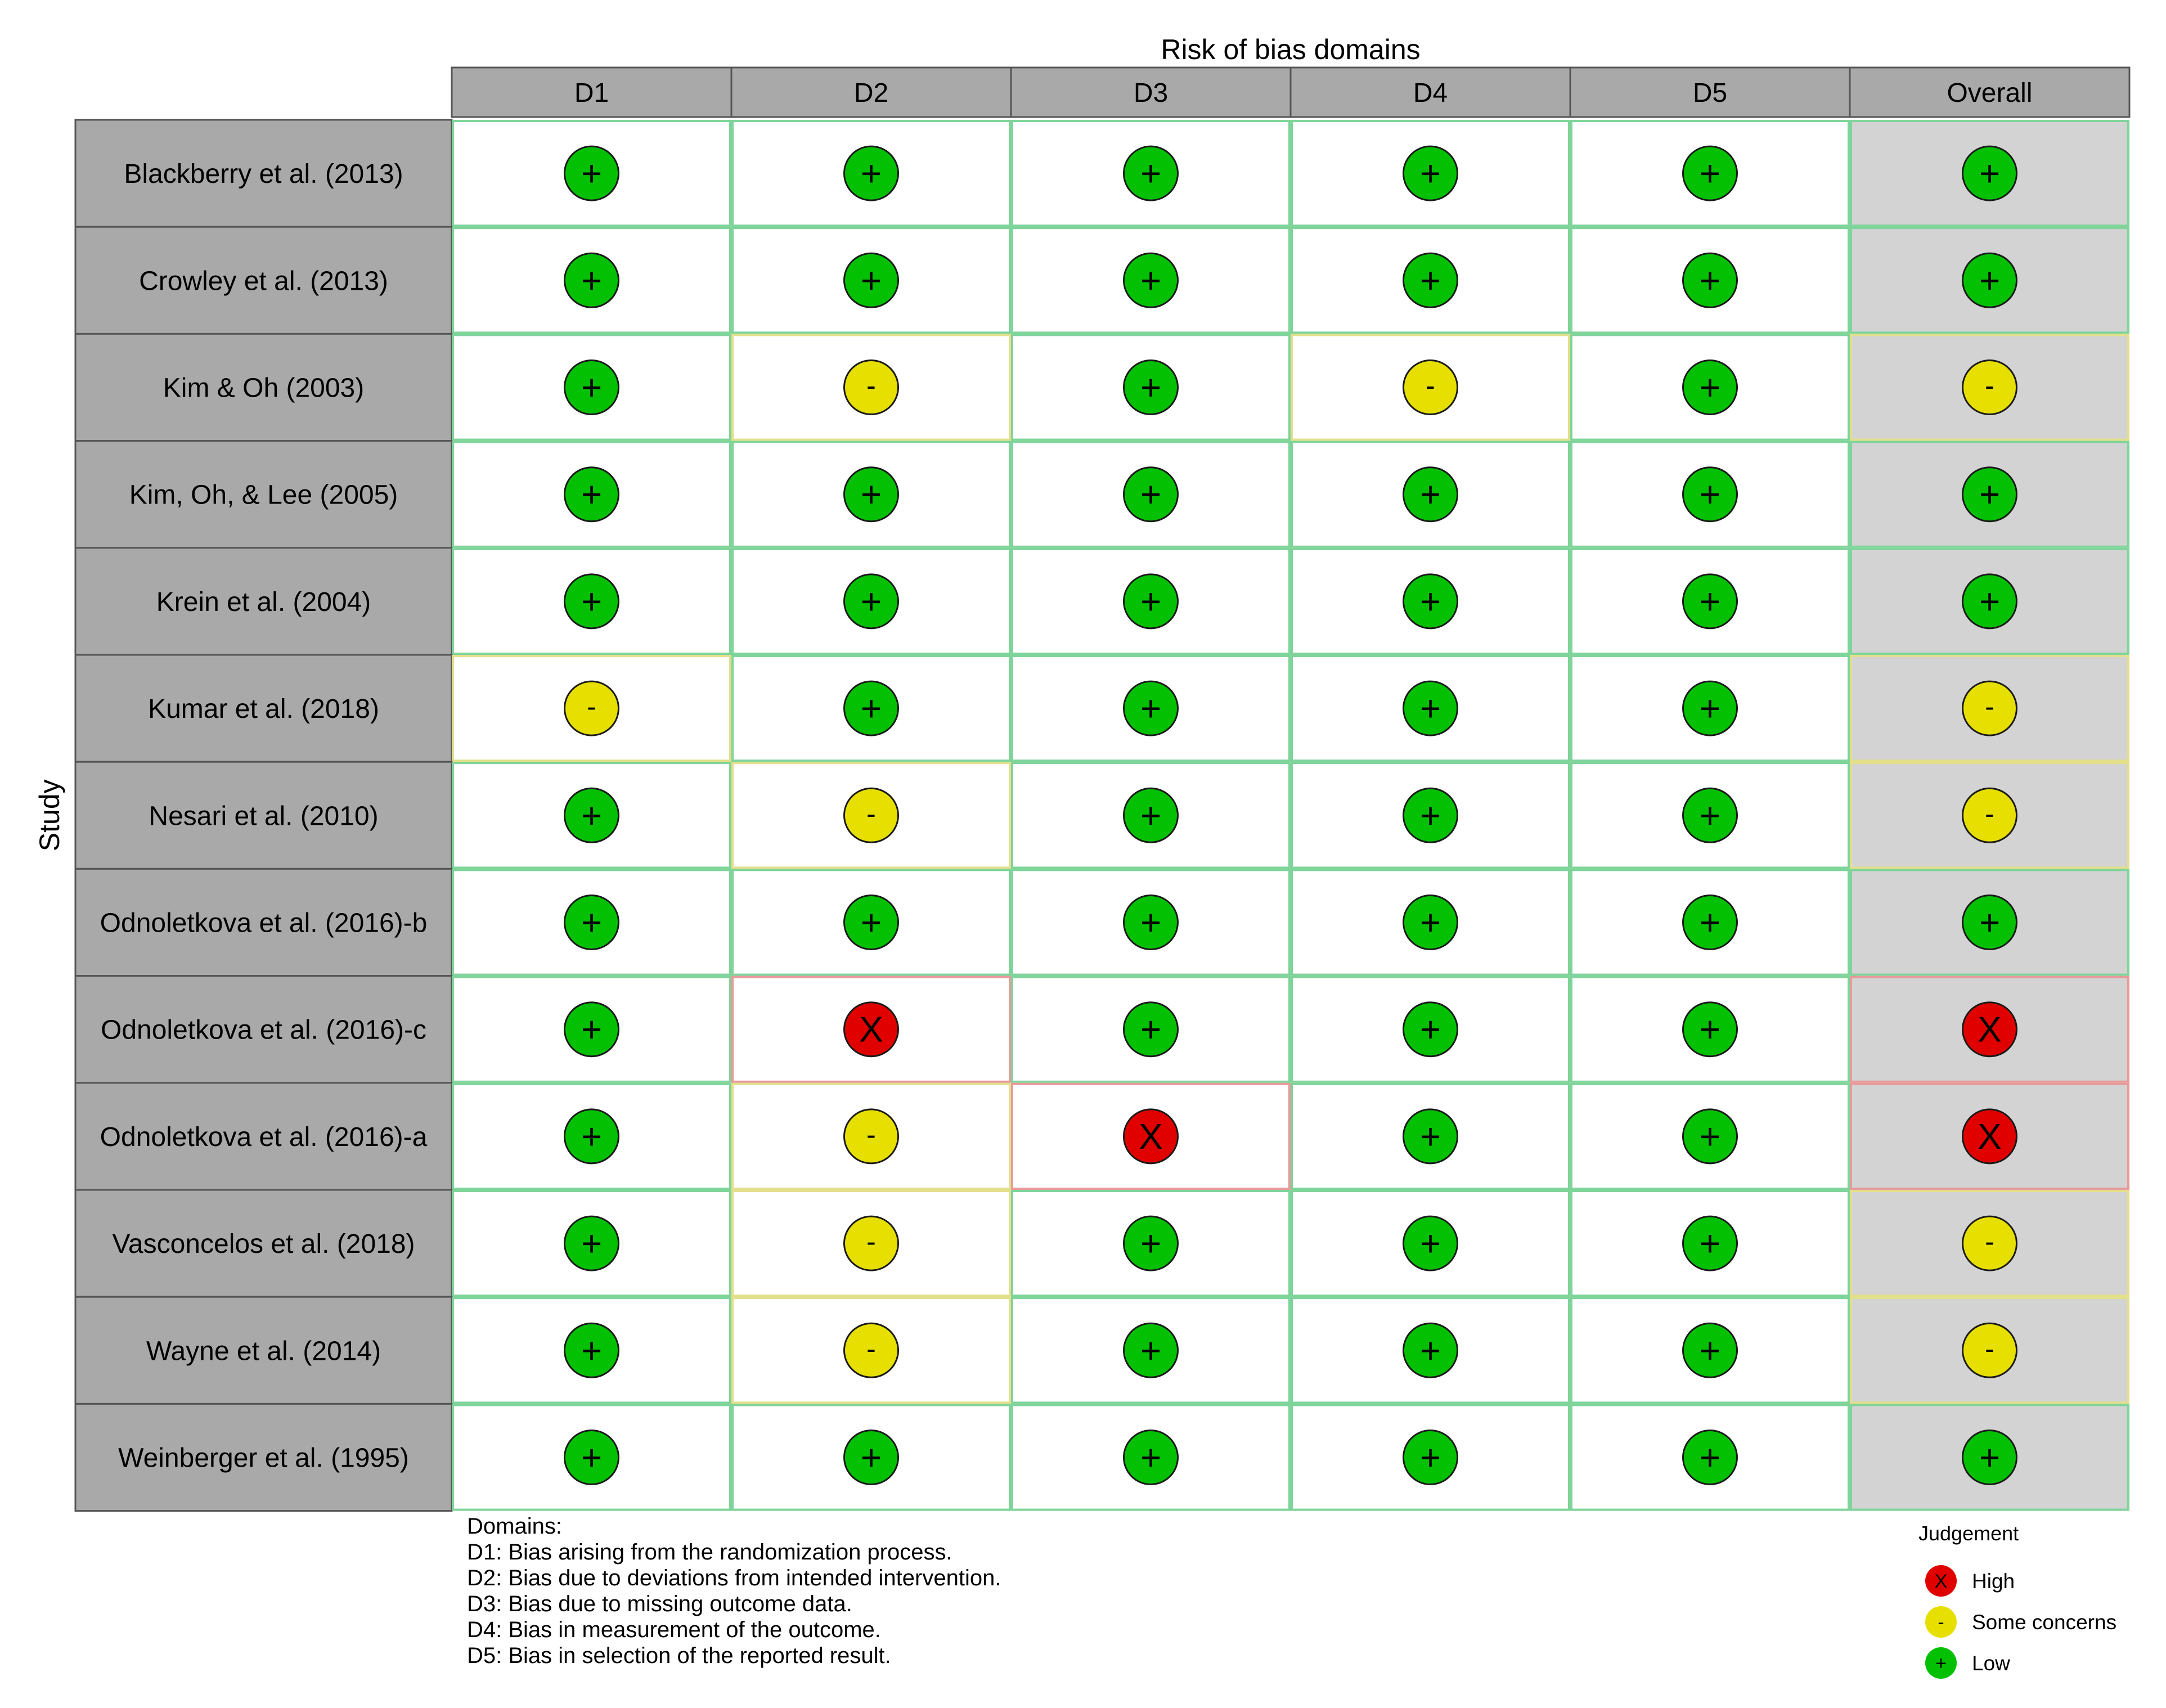 This screenshot has width=2166, height=1708. I want to click on study-label: Odnoletkova et al. (2016)-c, so click(263, 1030).